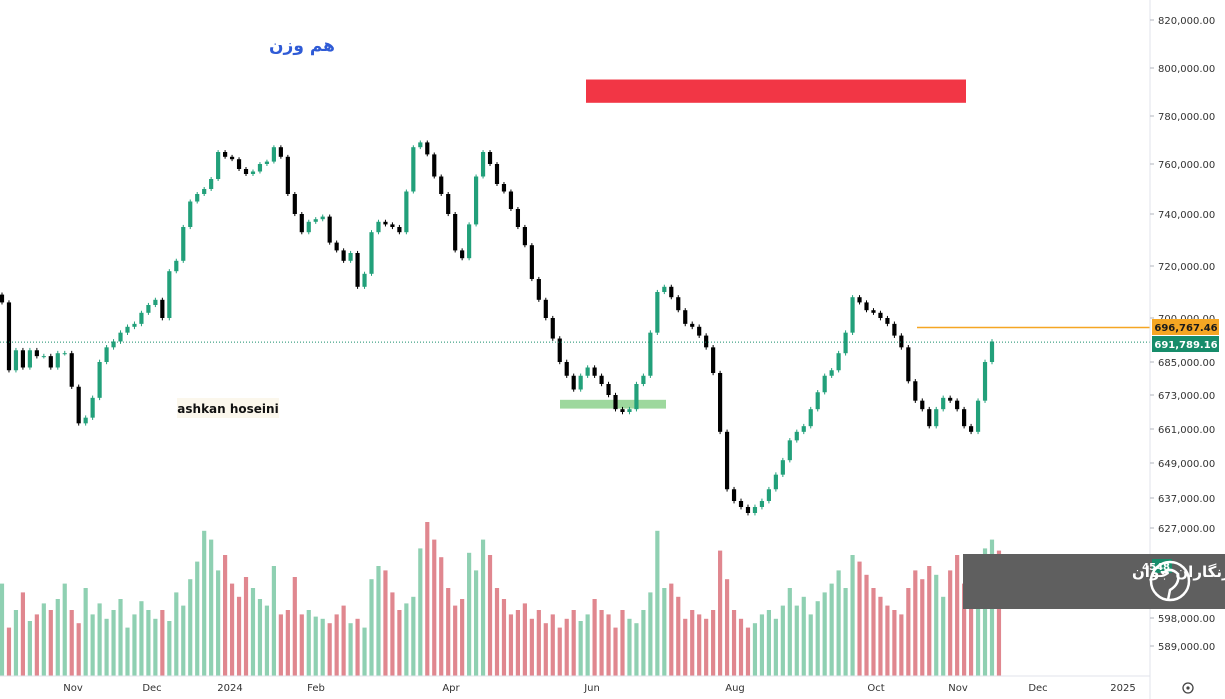 The height and width of the screenshot is (699, 1225). I want to click on y-tick-label: 740,000.00, so click(1186, 215).